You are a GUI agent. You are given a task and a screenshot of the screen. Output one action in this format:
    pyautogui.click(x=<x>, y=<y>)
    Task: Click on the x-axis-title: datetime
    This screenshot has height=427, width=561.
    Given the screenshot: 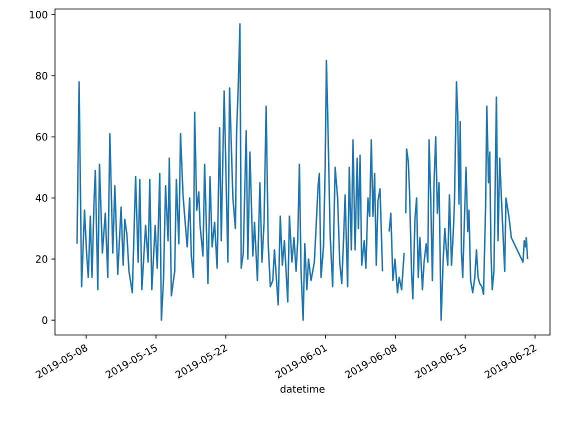 What is the action you would take?
    pyautogui.click(x=302, y=389)
    